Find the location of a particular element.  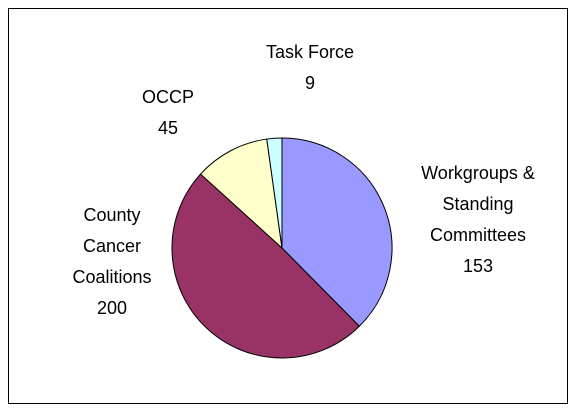

value-label: 45 is located at coordinates (168, 128).